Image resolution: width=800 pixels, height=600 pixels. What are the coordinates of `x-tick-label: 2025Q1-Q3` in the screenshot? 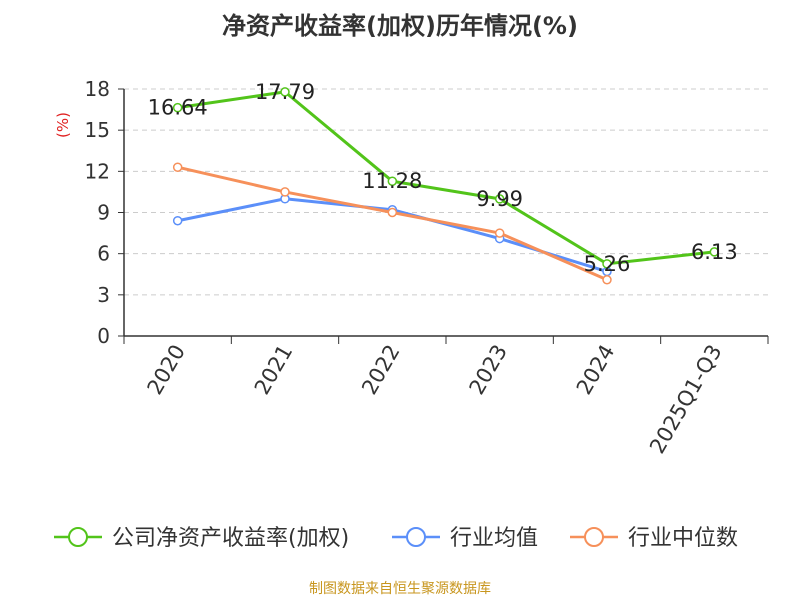 It's located at (686, 399).